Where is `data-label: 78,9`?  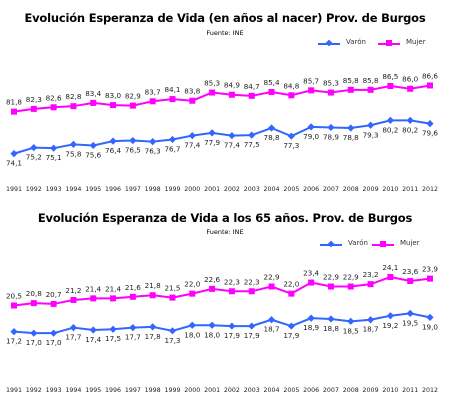
data-label: 78,9 is located at coordinates (331, 136).